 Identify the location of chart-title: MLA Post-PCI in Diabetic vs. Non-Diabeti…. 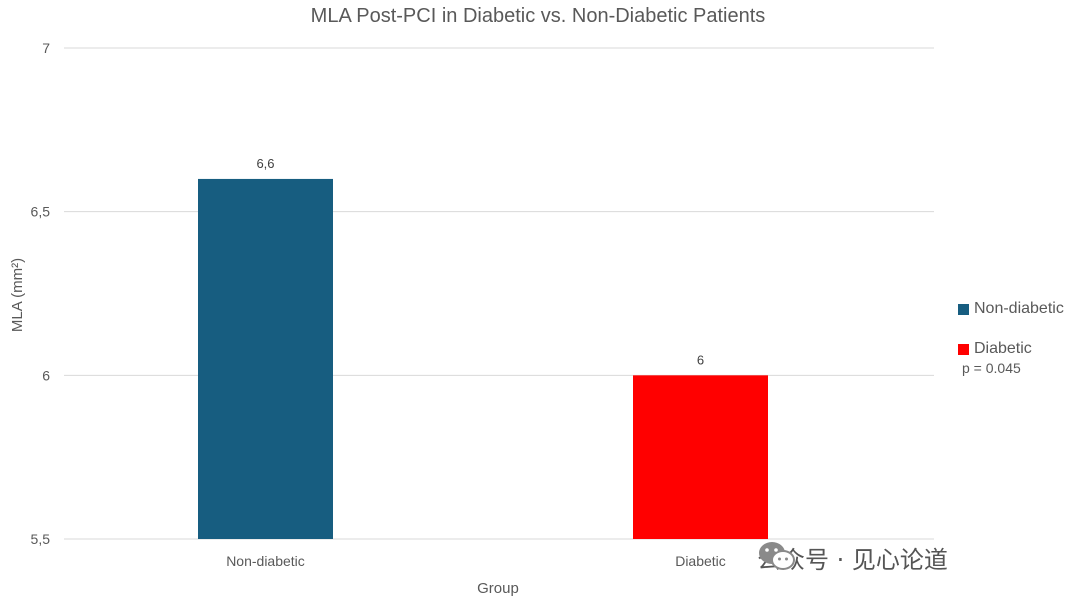
(538, 16).